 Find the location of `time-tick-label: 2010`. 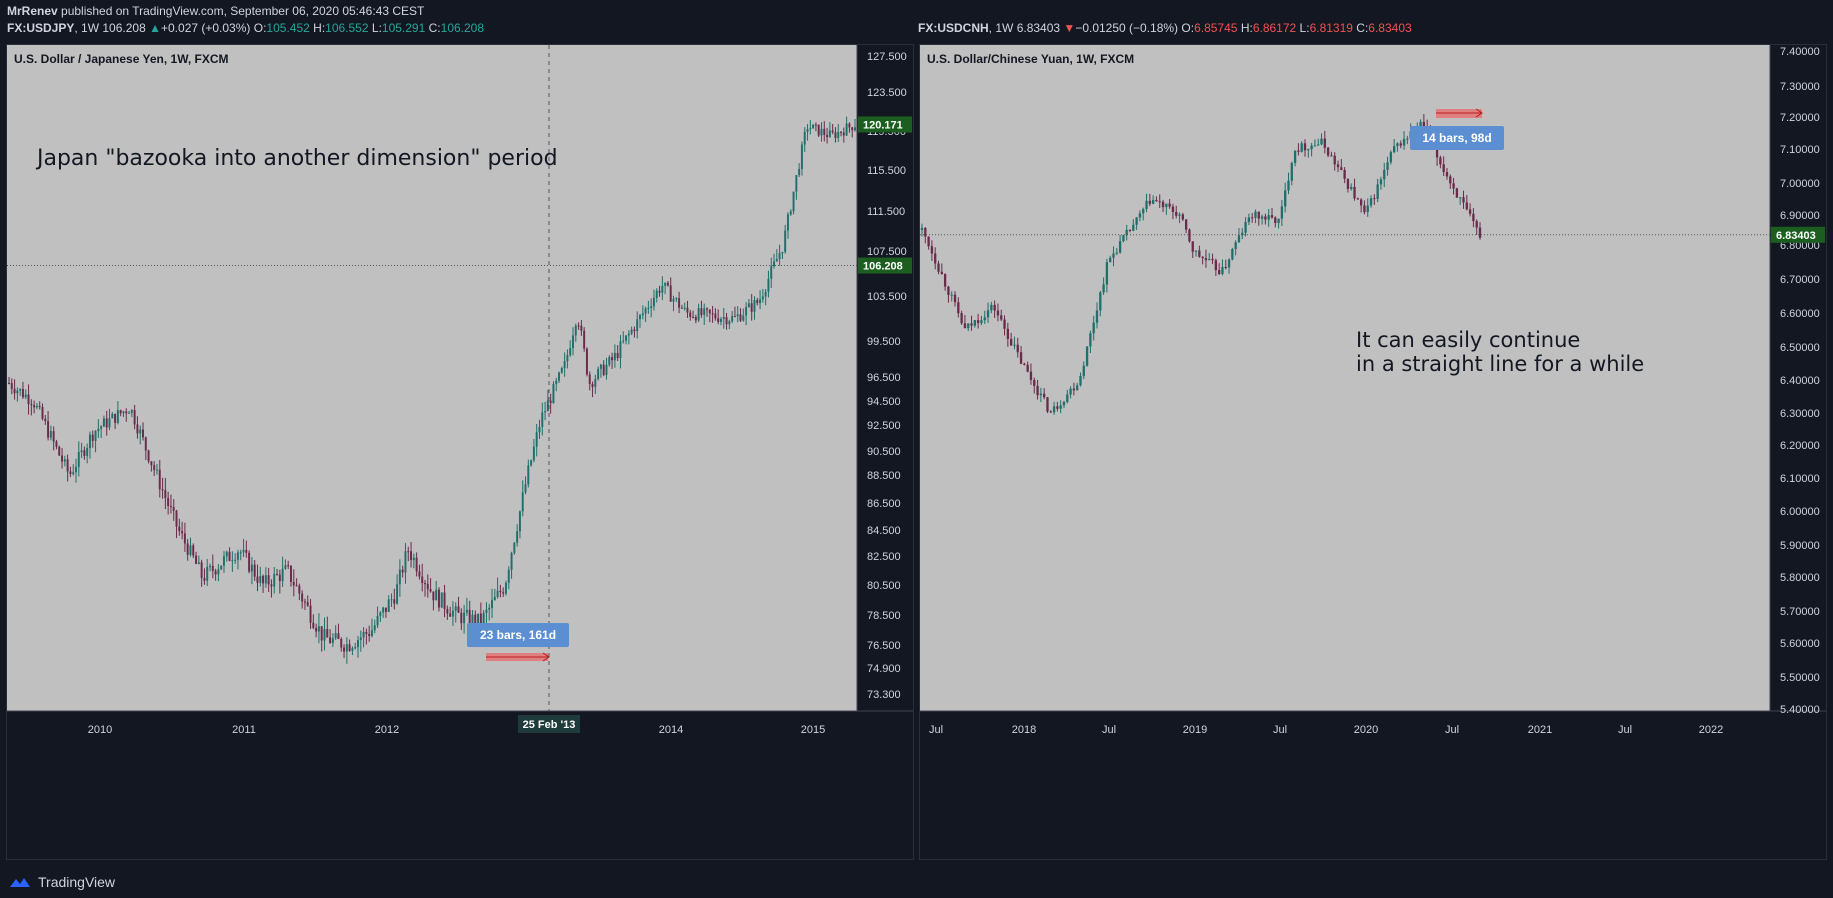

time-tick-label: 2010 is located at coordinates (100, 730).